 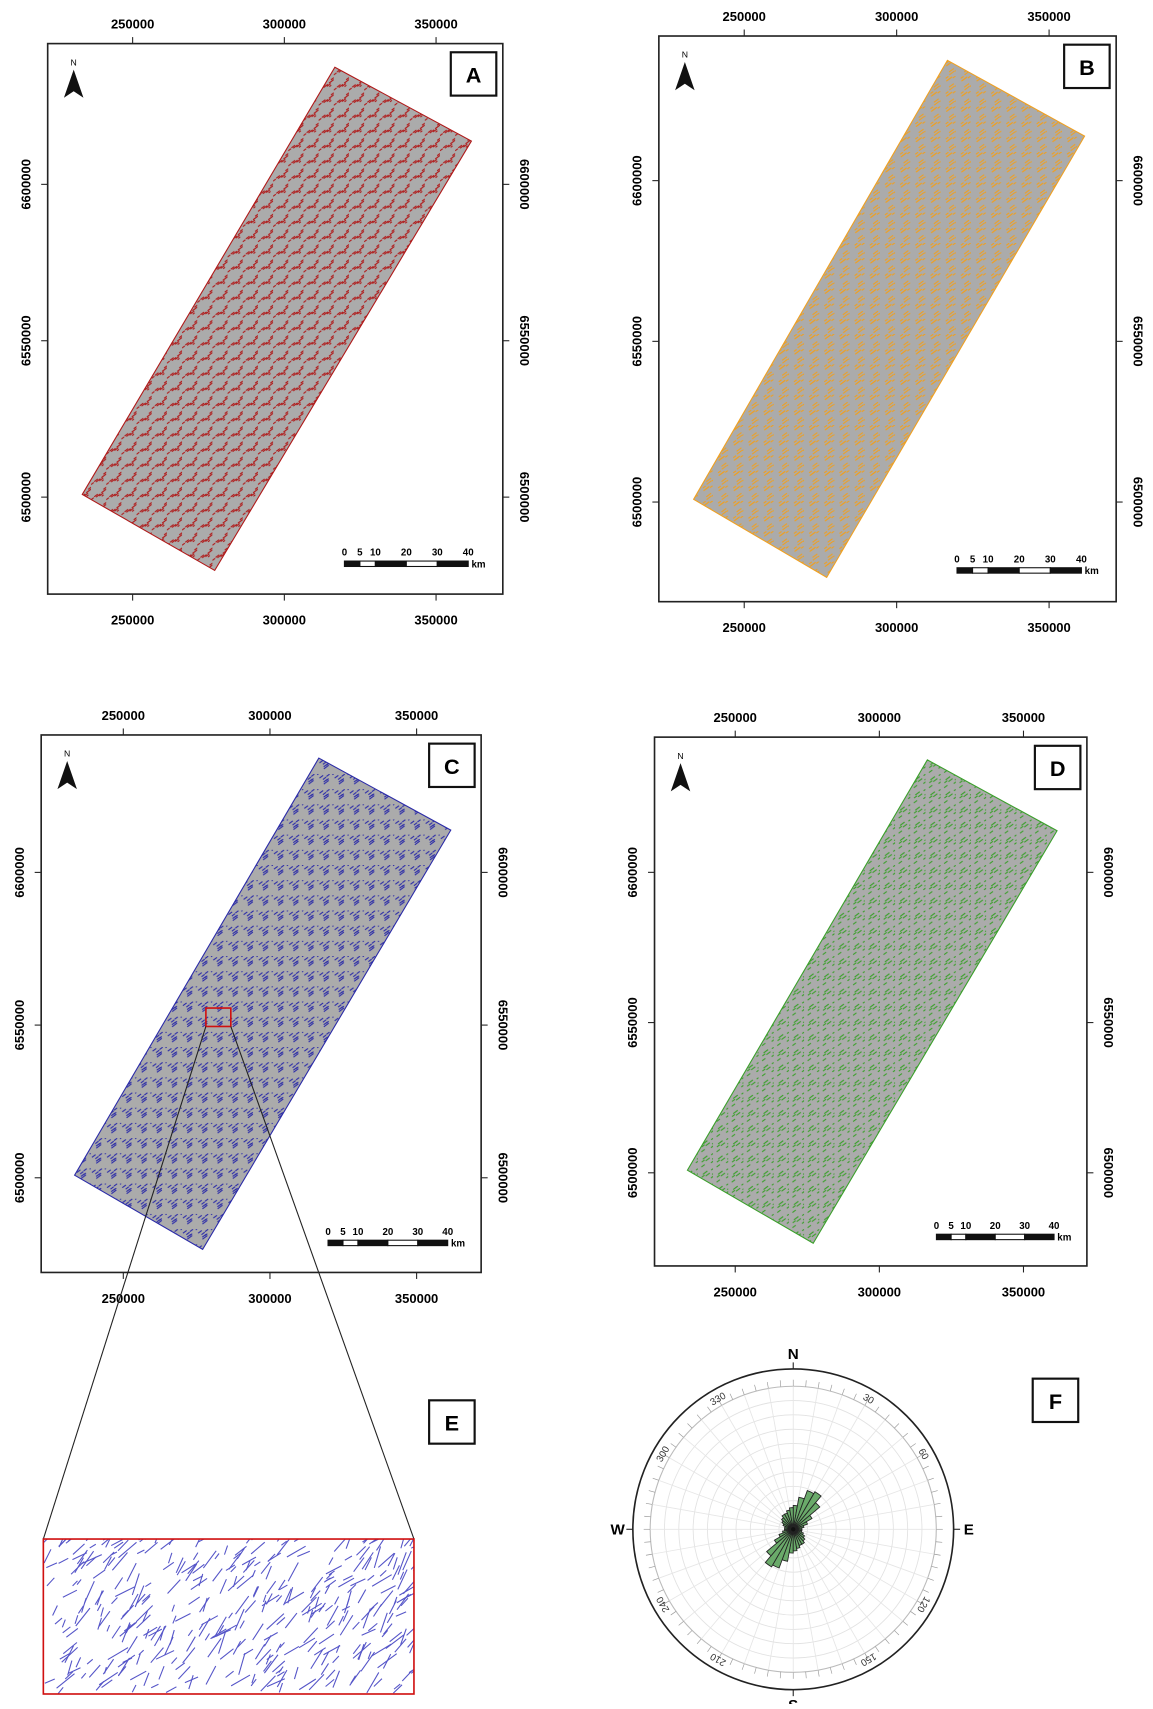 I want to click on direction-label: W, so click(x=618, y=1530).